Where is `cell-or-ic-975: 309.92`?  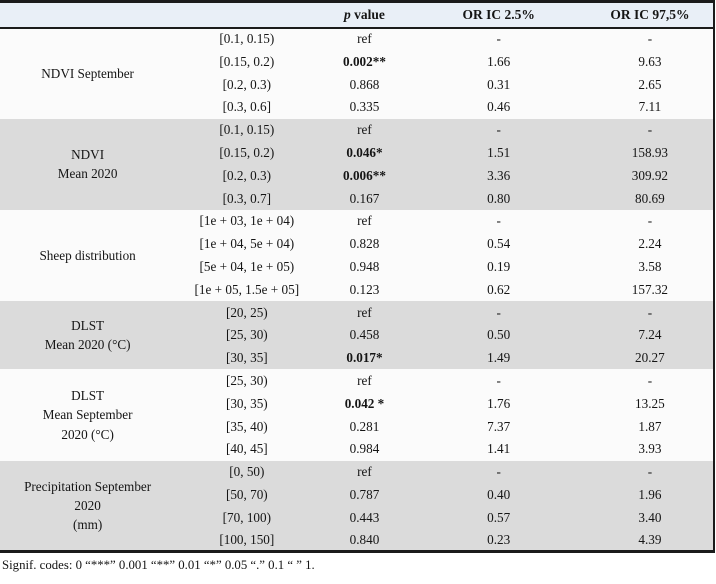 cell-or-ic-975: 309.92 is located at coordinates (650, 176).